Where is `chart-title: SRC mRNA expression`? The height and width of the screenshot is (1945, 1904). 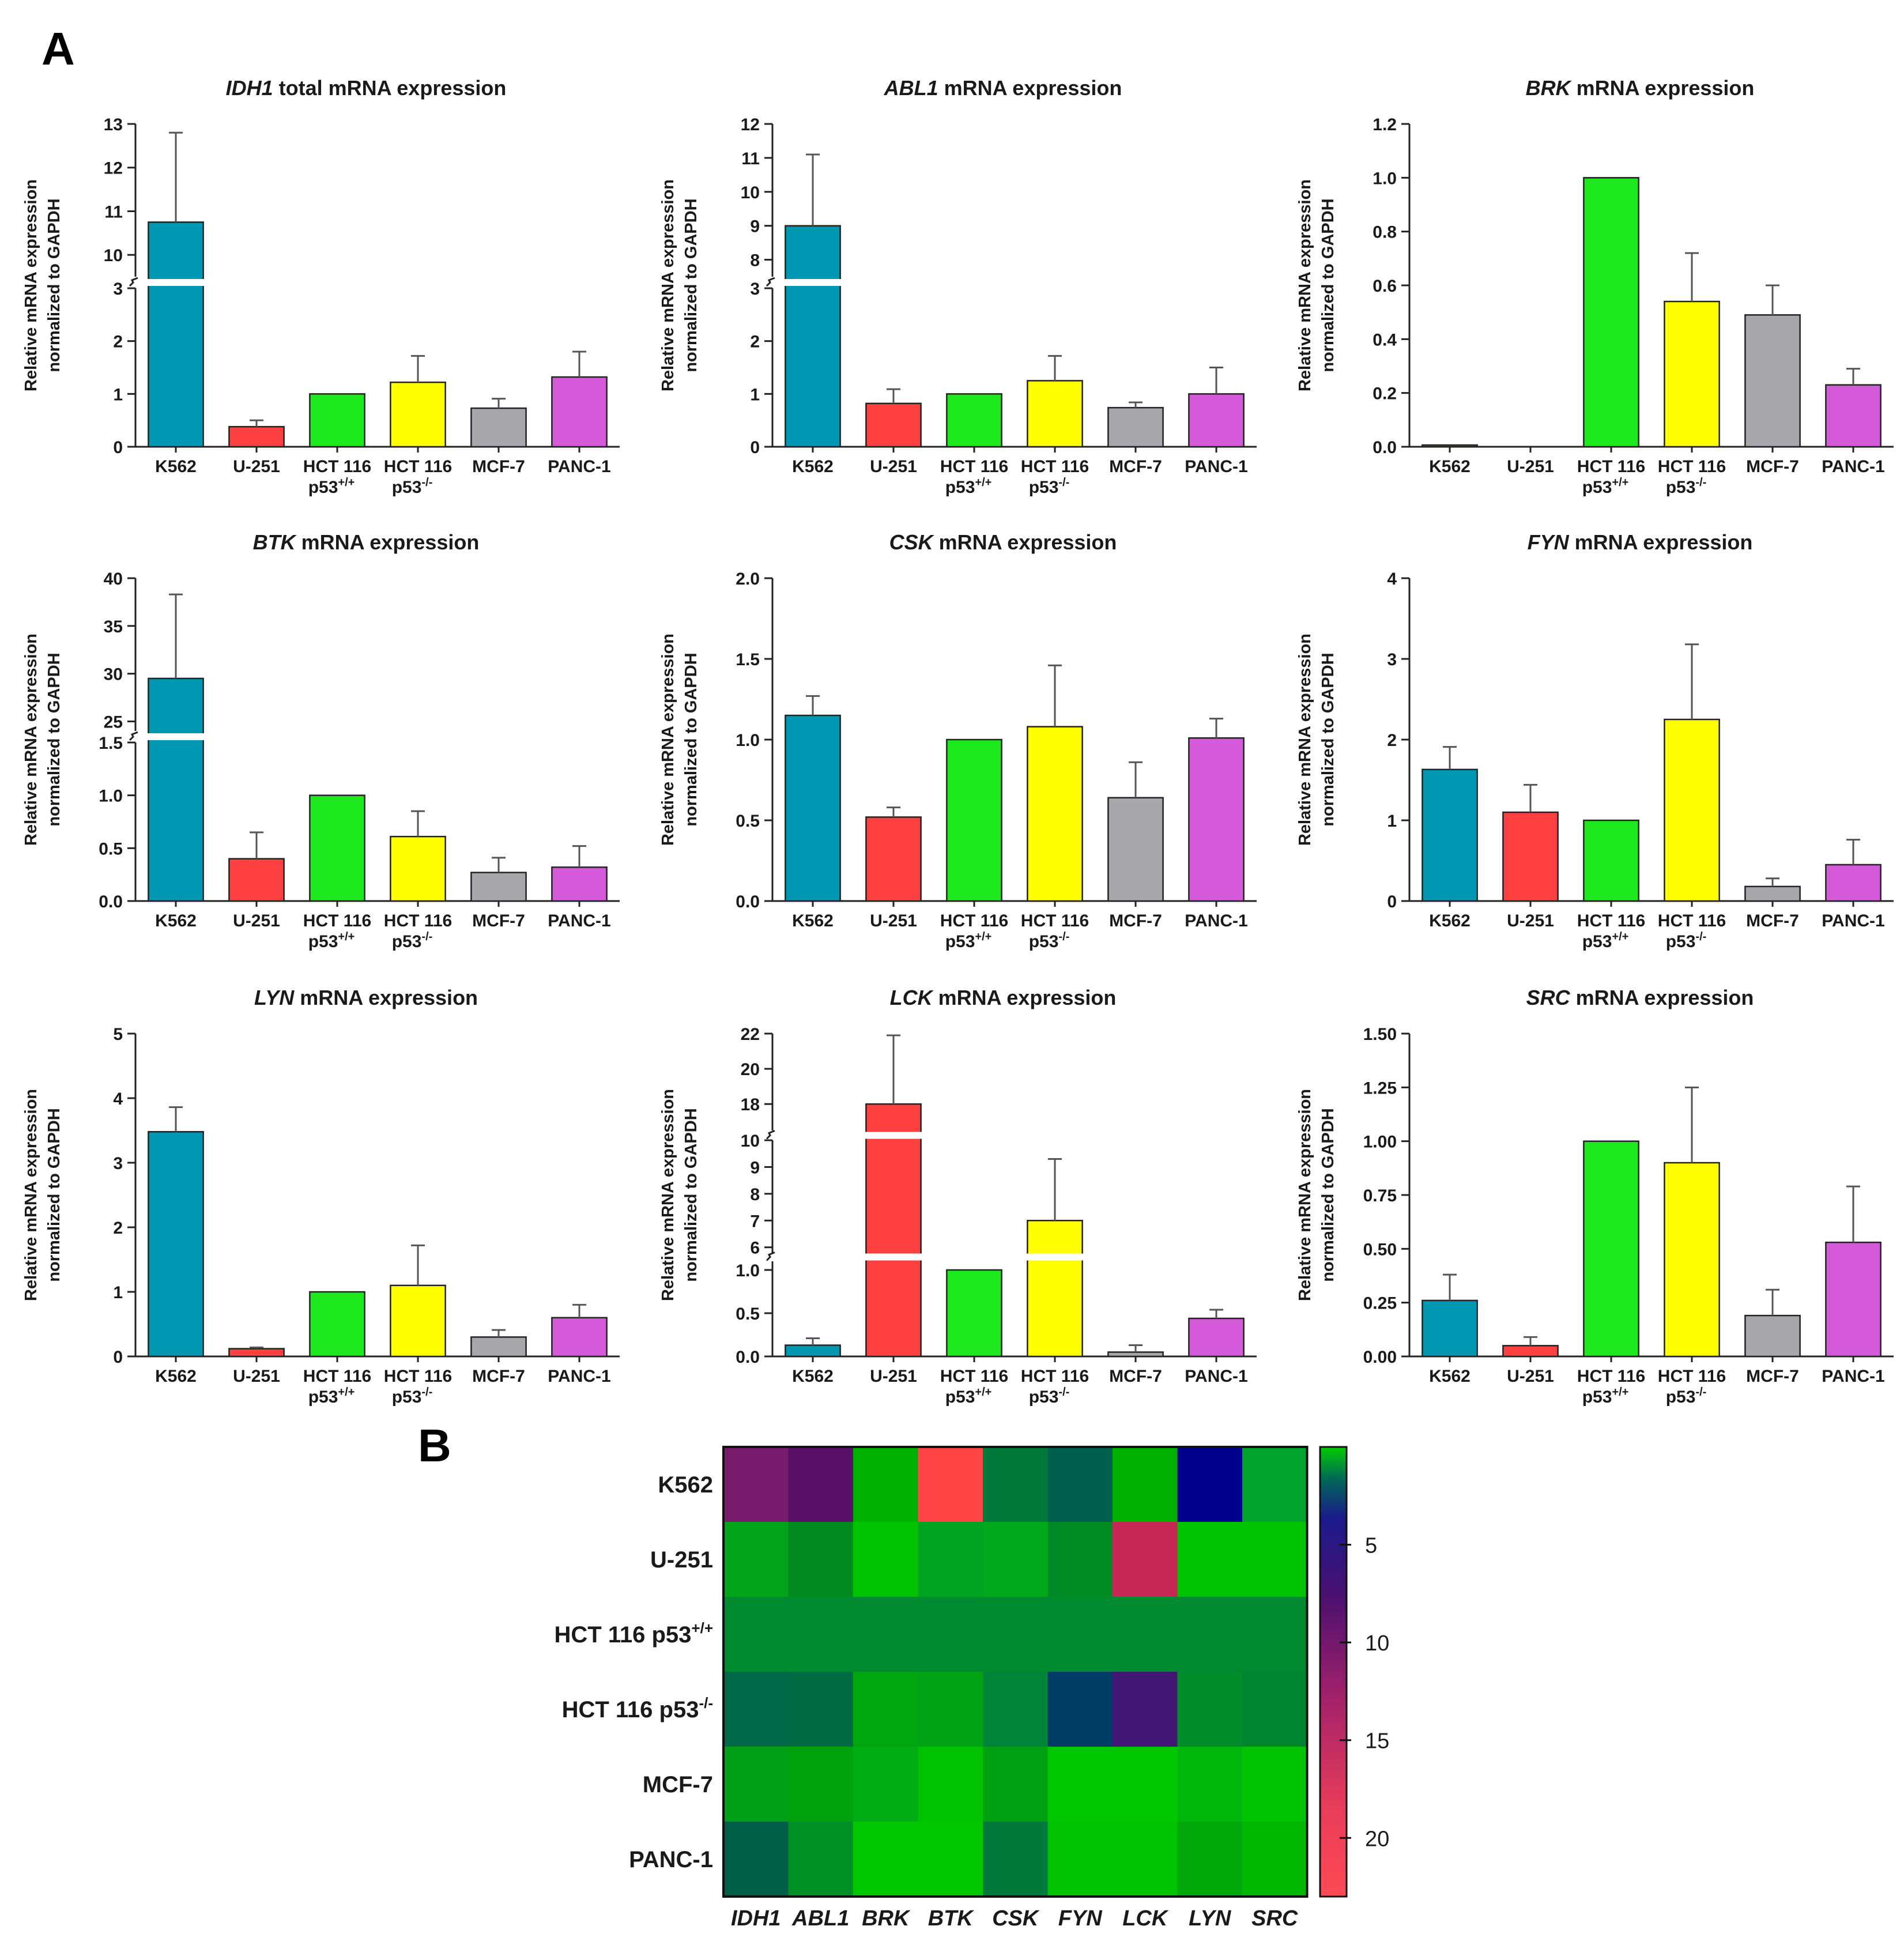
chart-title: SRC mRNA expression is located at coordinates (1640, 997).